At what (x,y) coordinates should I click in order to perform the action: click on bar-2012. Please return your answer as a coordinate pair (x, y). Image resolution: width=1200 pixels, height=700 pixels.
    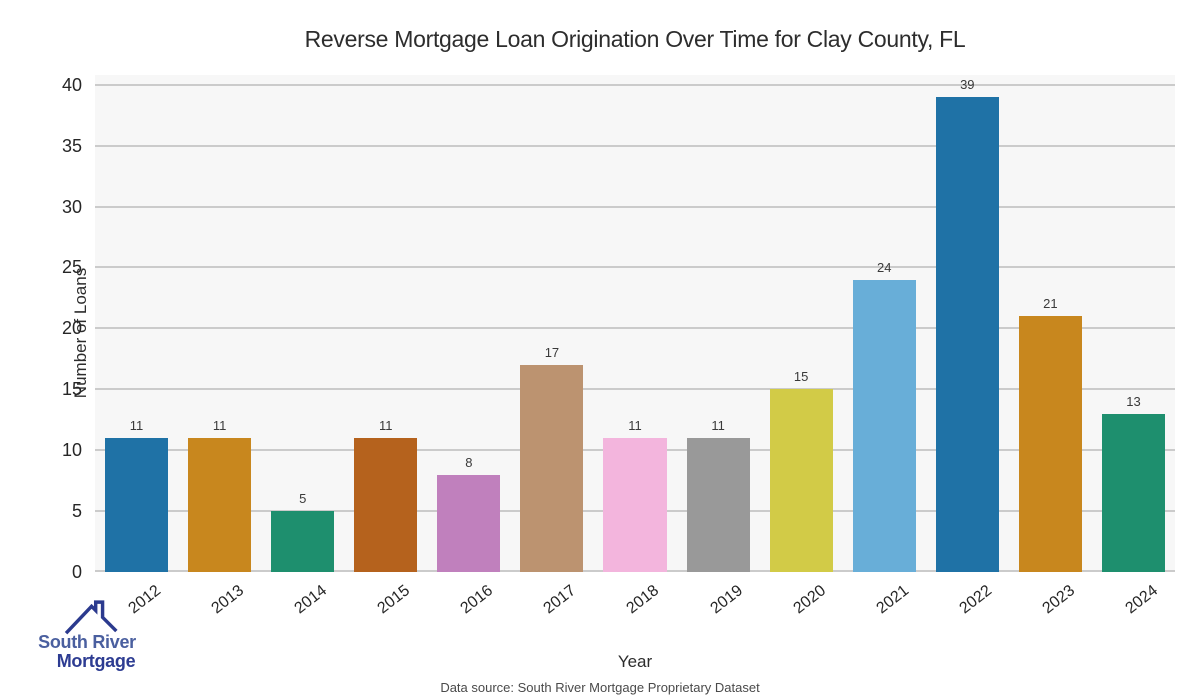
    Looking at the image, I should click on (136, 505).